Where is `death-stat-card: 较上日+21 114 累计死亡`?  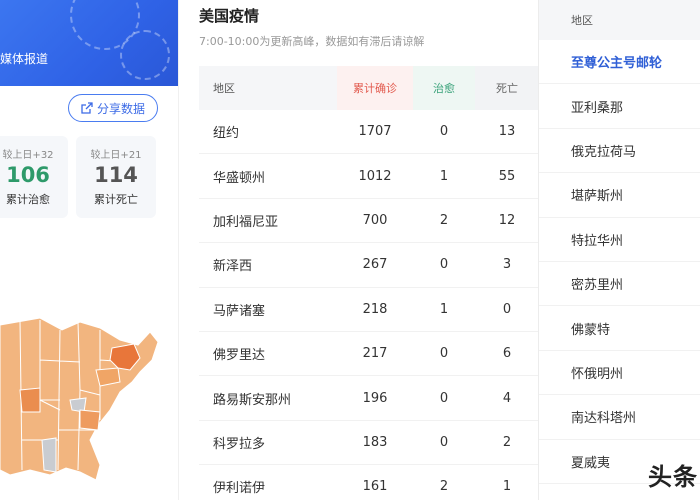
death-stat-card: 较上日+21 114 累计死亡 is located at coordinates (116, 177).